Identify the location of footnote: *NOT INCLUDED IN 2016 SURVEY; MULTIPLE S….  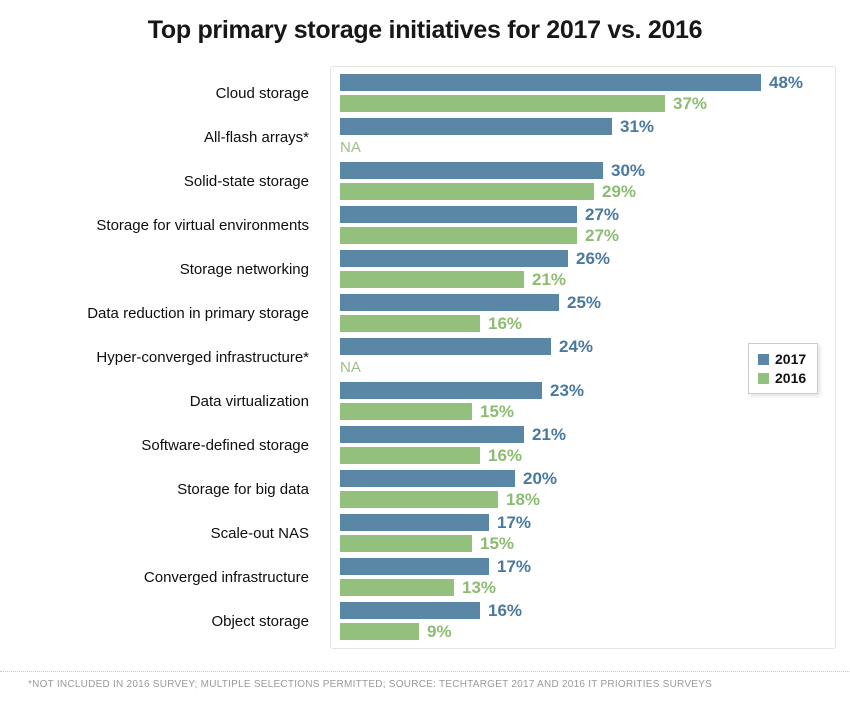
(370, 684).